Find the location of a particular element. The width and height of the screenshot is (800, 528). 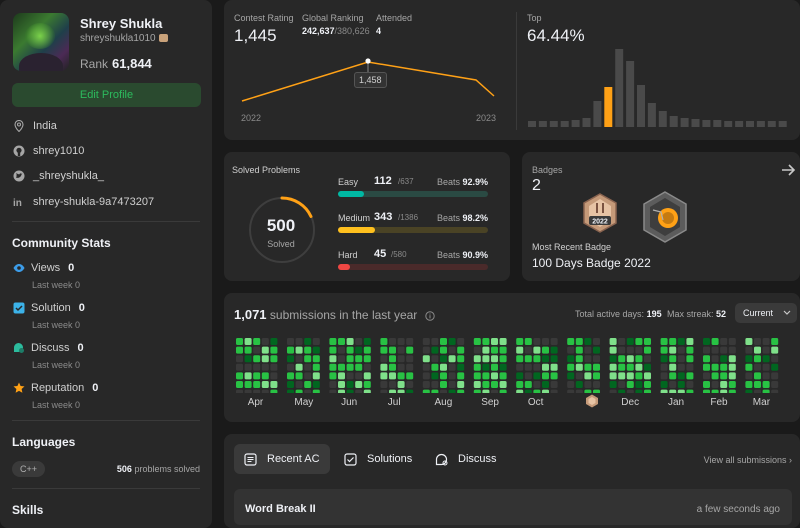

twitter-row: _shreyshukla_ is located at coordinates (58, 176).